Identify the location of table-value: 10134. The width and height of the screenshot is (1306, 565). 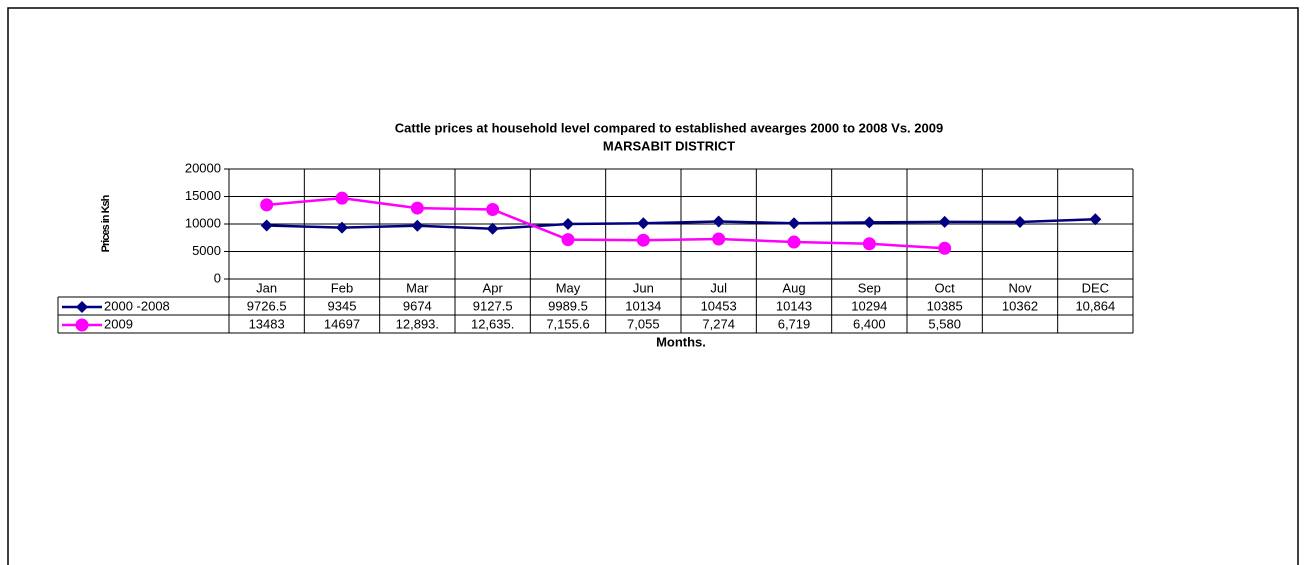
(643, 305).